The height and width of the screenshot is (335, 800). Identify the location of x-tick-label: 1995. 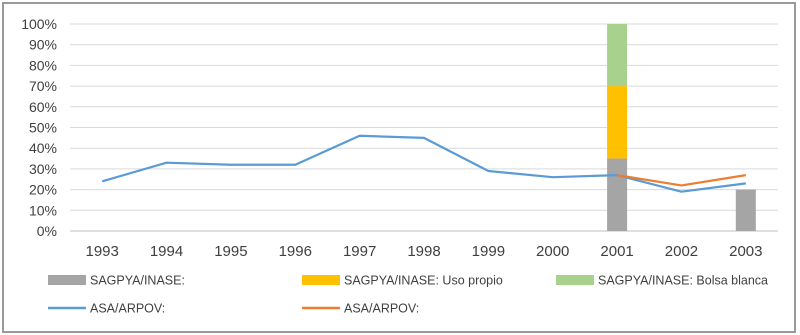
(230, 251).